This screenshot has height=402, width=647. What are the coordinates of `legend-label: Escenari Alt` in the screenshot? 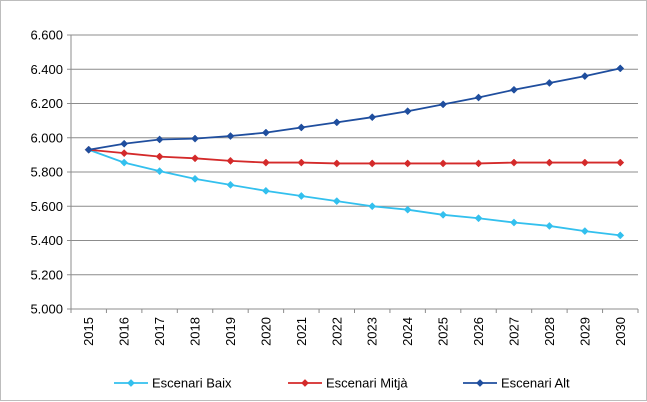 It's located at (535, 383).